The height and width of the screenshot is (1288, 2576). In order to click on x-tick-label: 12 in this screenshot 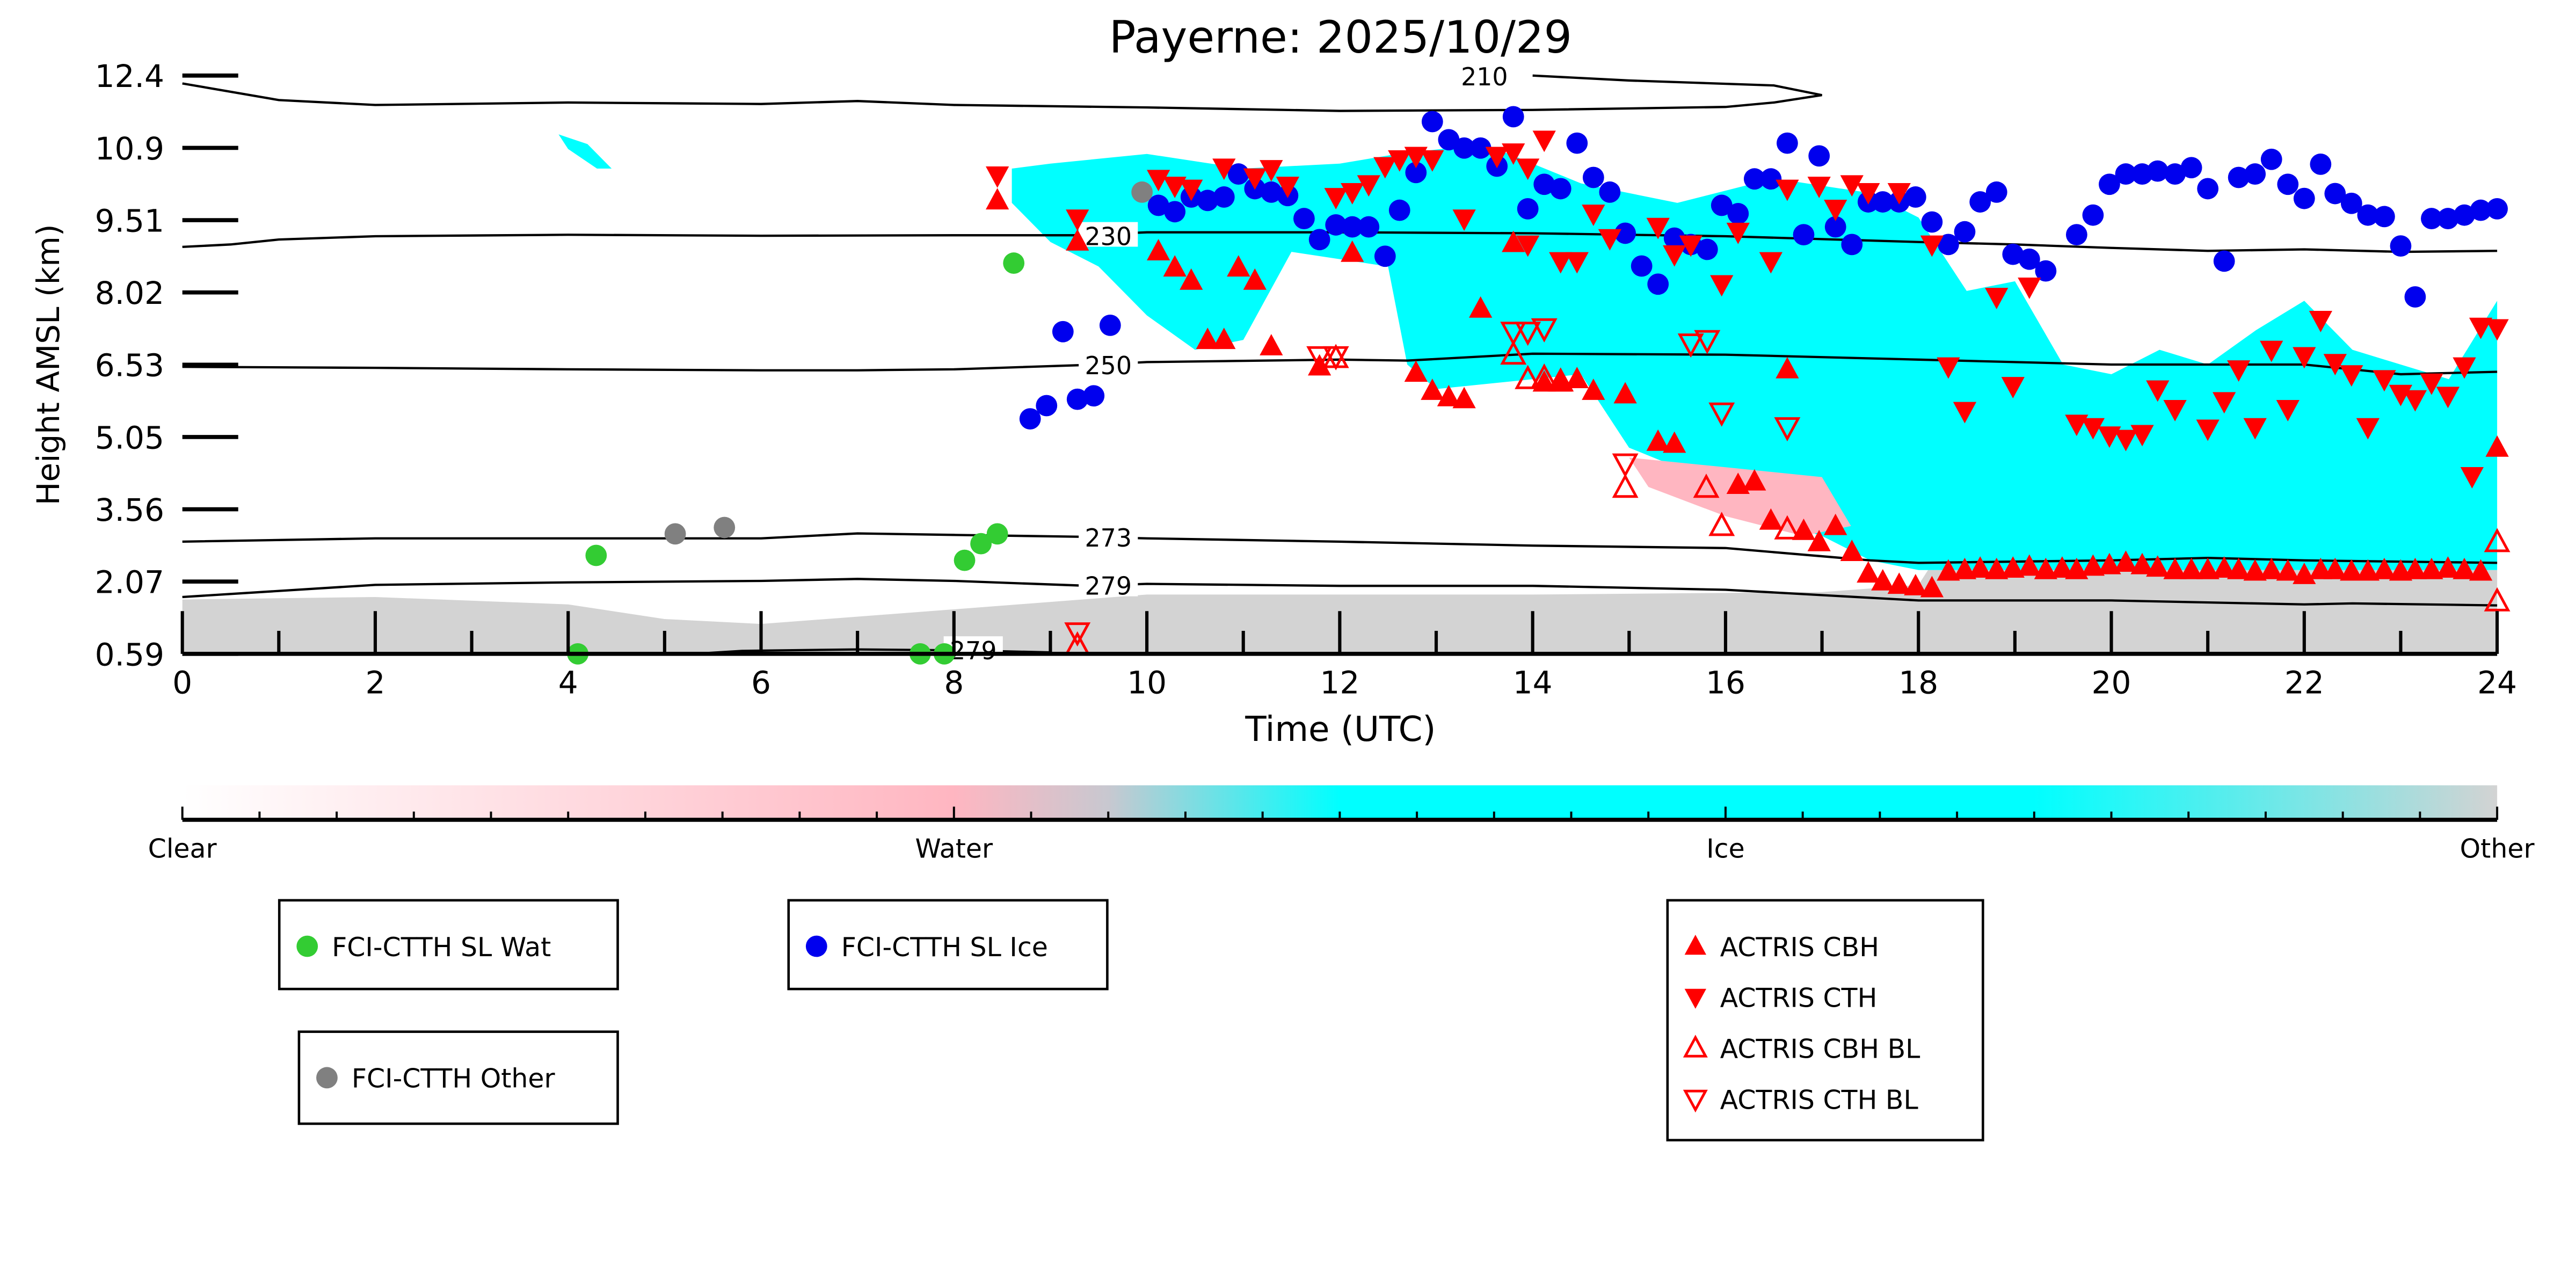, I will do `click(1339, 682)`.